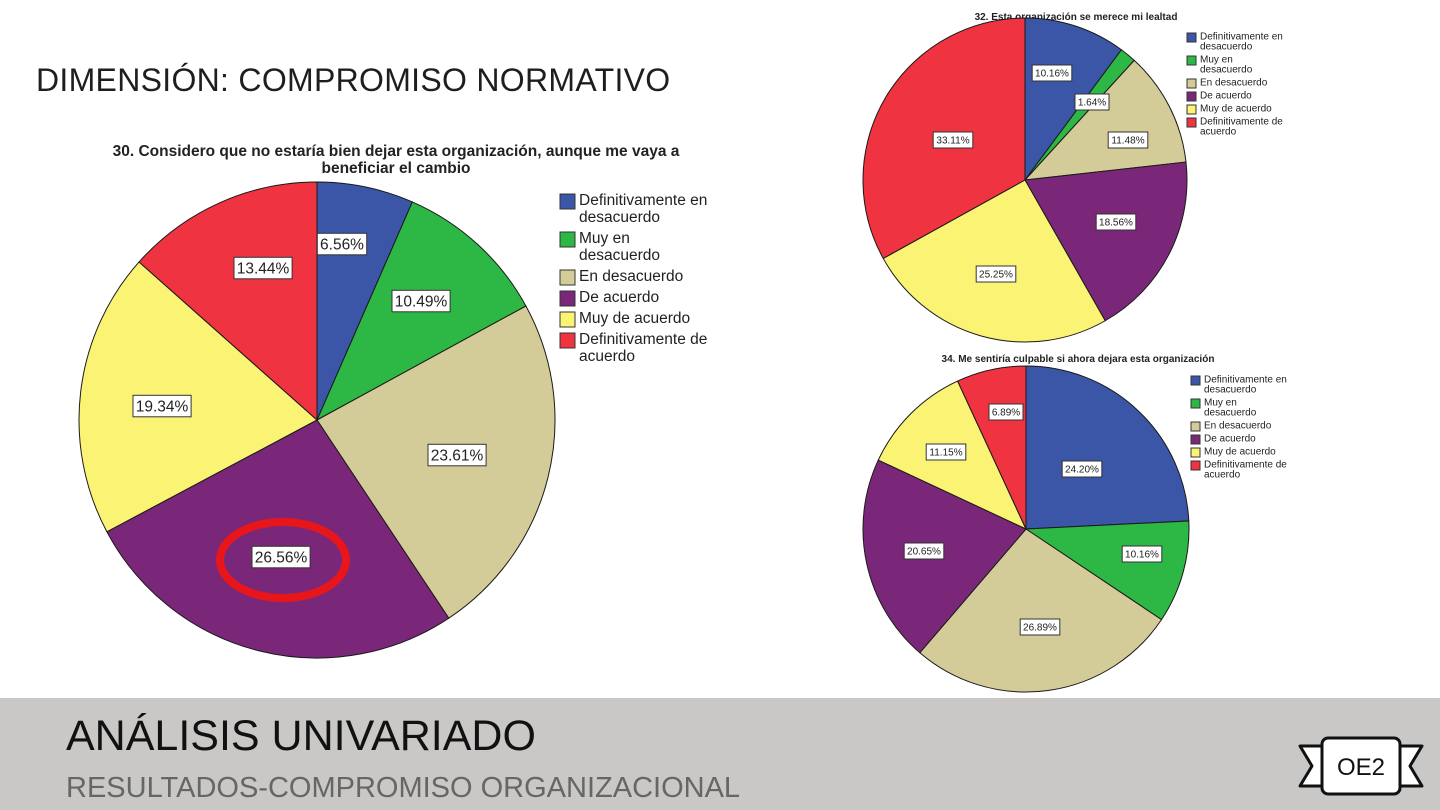  I want to click on data-label: 26.89%, so click(1040, 628).